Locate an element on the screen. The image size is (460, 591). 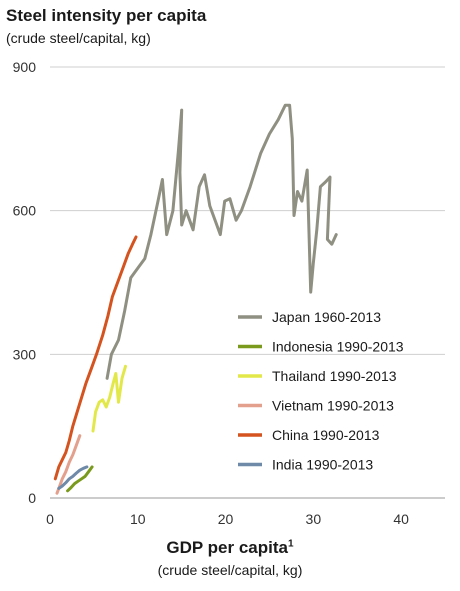
y-tick-label: 300 is located at coordinates (25, 354).